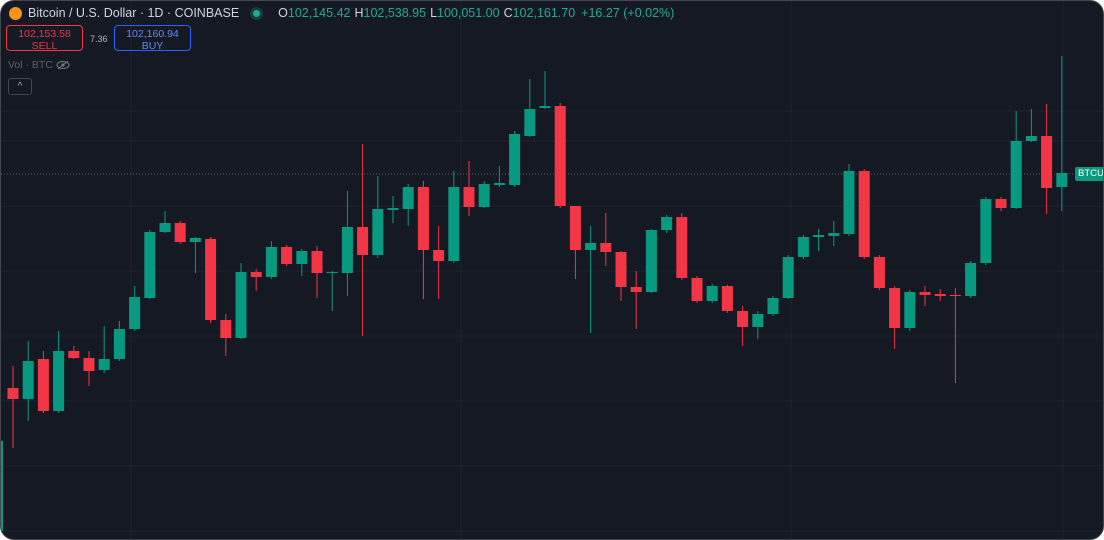 This screenshot has height=540, width=1104. Describe the element at coordinates (468, 13) in the screenshot. I see `ohlc-value: 100,051.00` at that location.